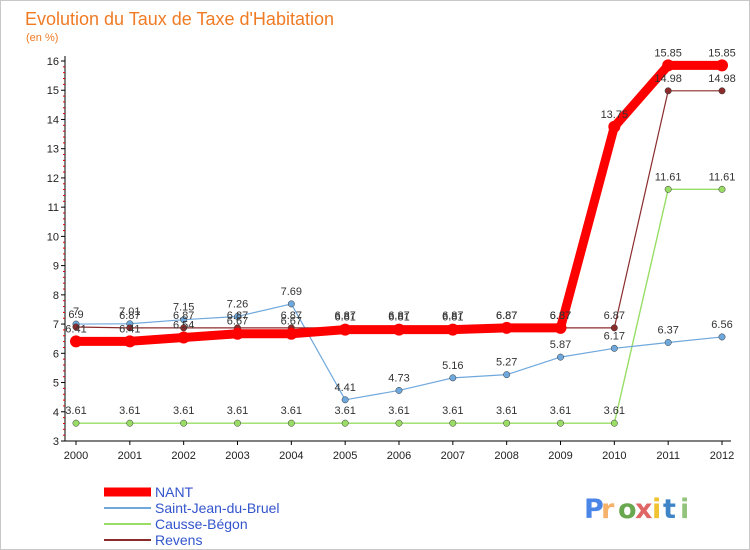  What do you see at coordinates (615, 115) in the screenshot?
I see `data-label: 13.75` at bounding box center [615, 115].